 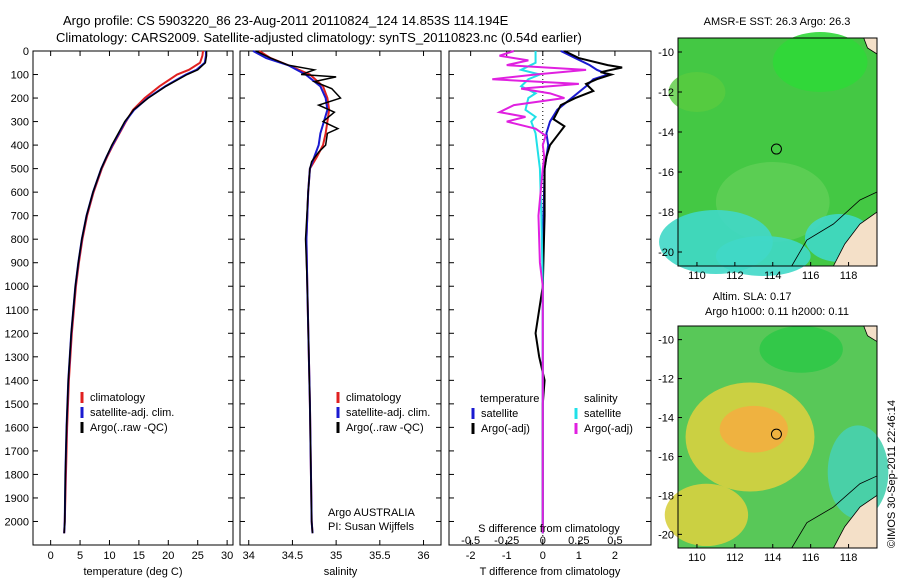 What do you see at coordinates (666, 496) in the screenshot?
I see `sla_map-ytick-label: -18` at bounding box center [666, 496].